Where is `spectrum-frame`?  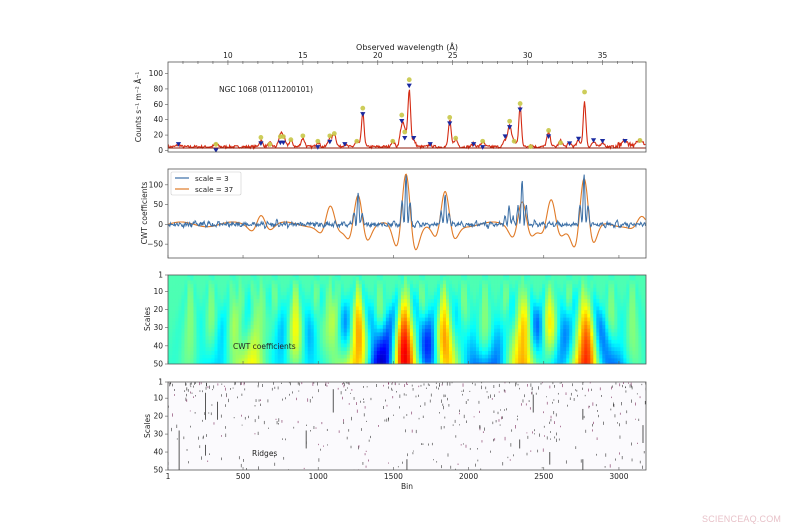
spectrum-frame is located at coordinates (407, 107).